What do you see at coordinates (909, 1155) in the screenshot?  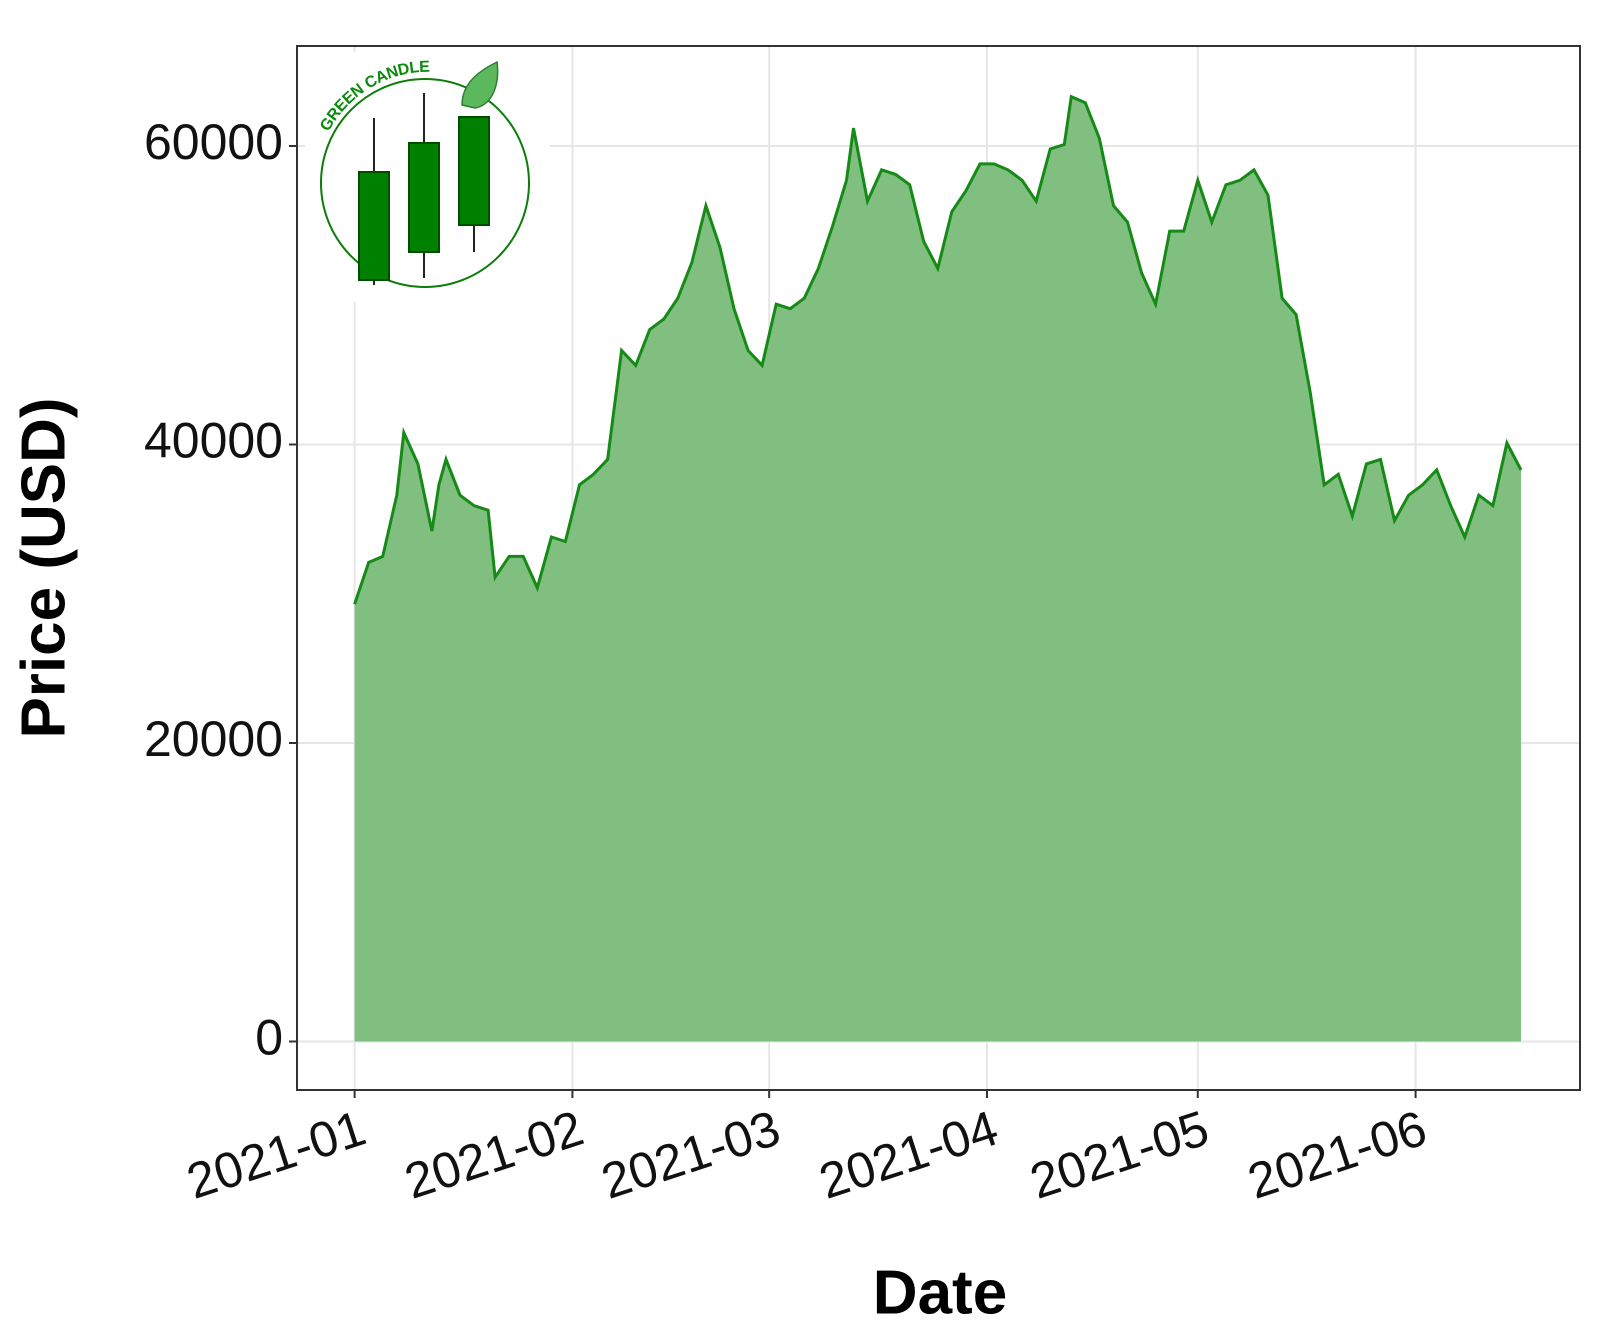 I see `x-tick-label: 2021-04` at bounding box center [909, 1155].